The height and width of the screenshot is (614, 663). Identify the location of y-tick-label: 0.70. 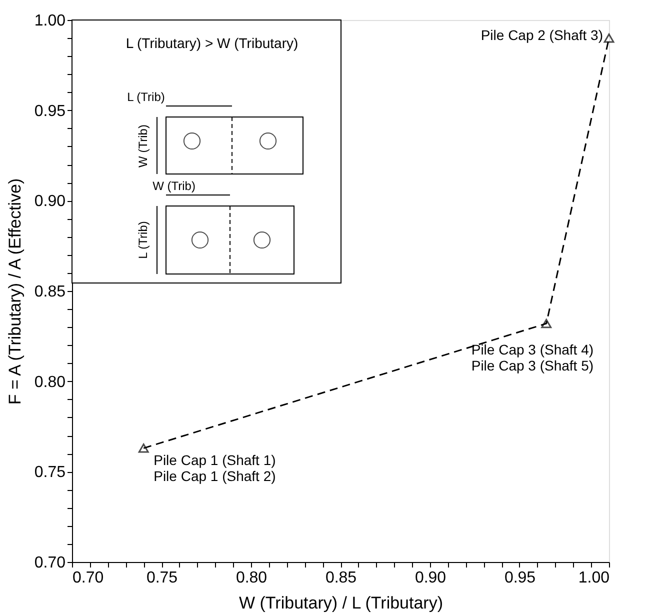
(50, 563).